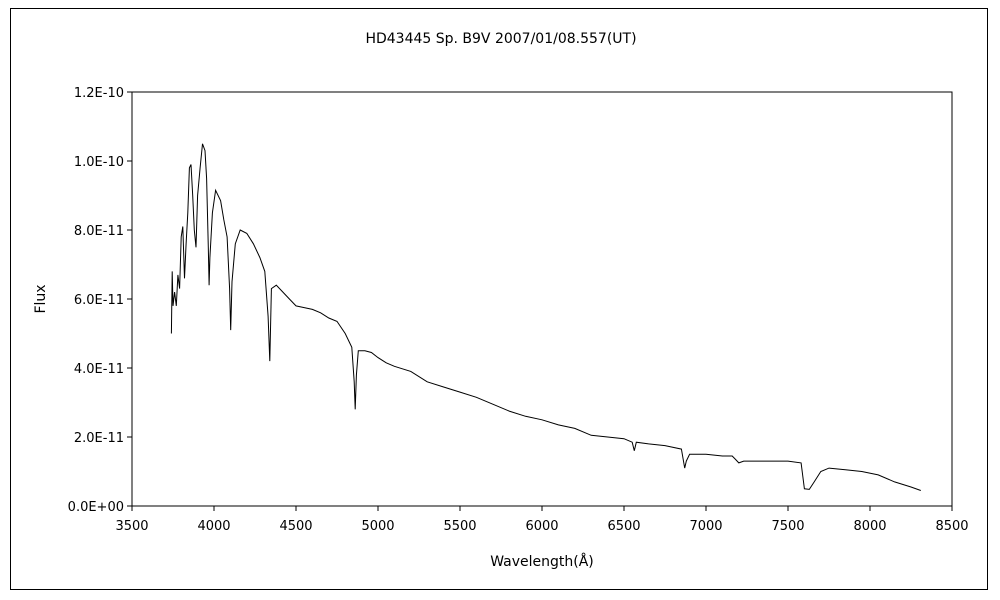  I want to click on y-tick-label: 0.0E+00, so click(96, 507).